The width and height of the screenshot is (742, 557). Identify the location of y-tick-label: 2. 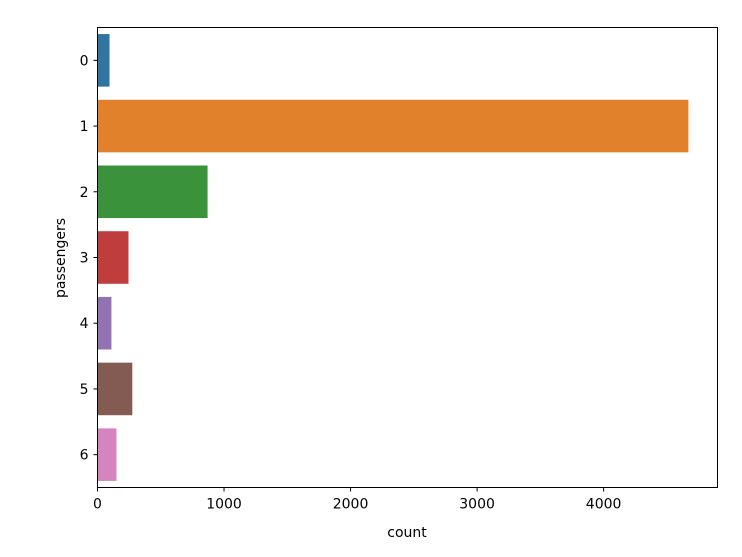
(84, 193).